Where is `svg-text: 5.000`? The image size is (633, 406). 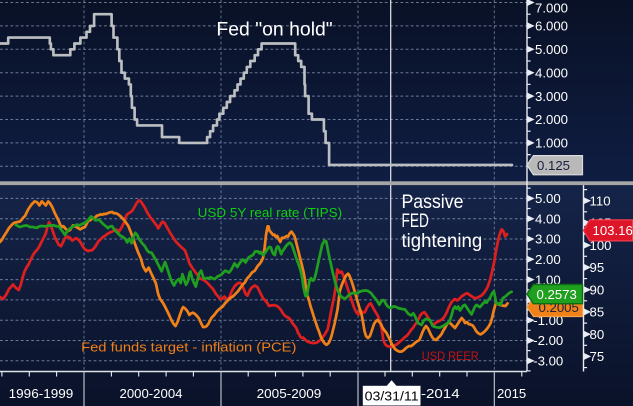
svg-text: 5.000 is located at coordinates (551, 49).